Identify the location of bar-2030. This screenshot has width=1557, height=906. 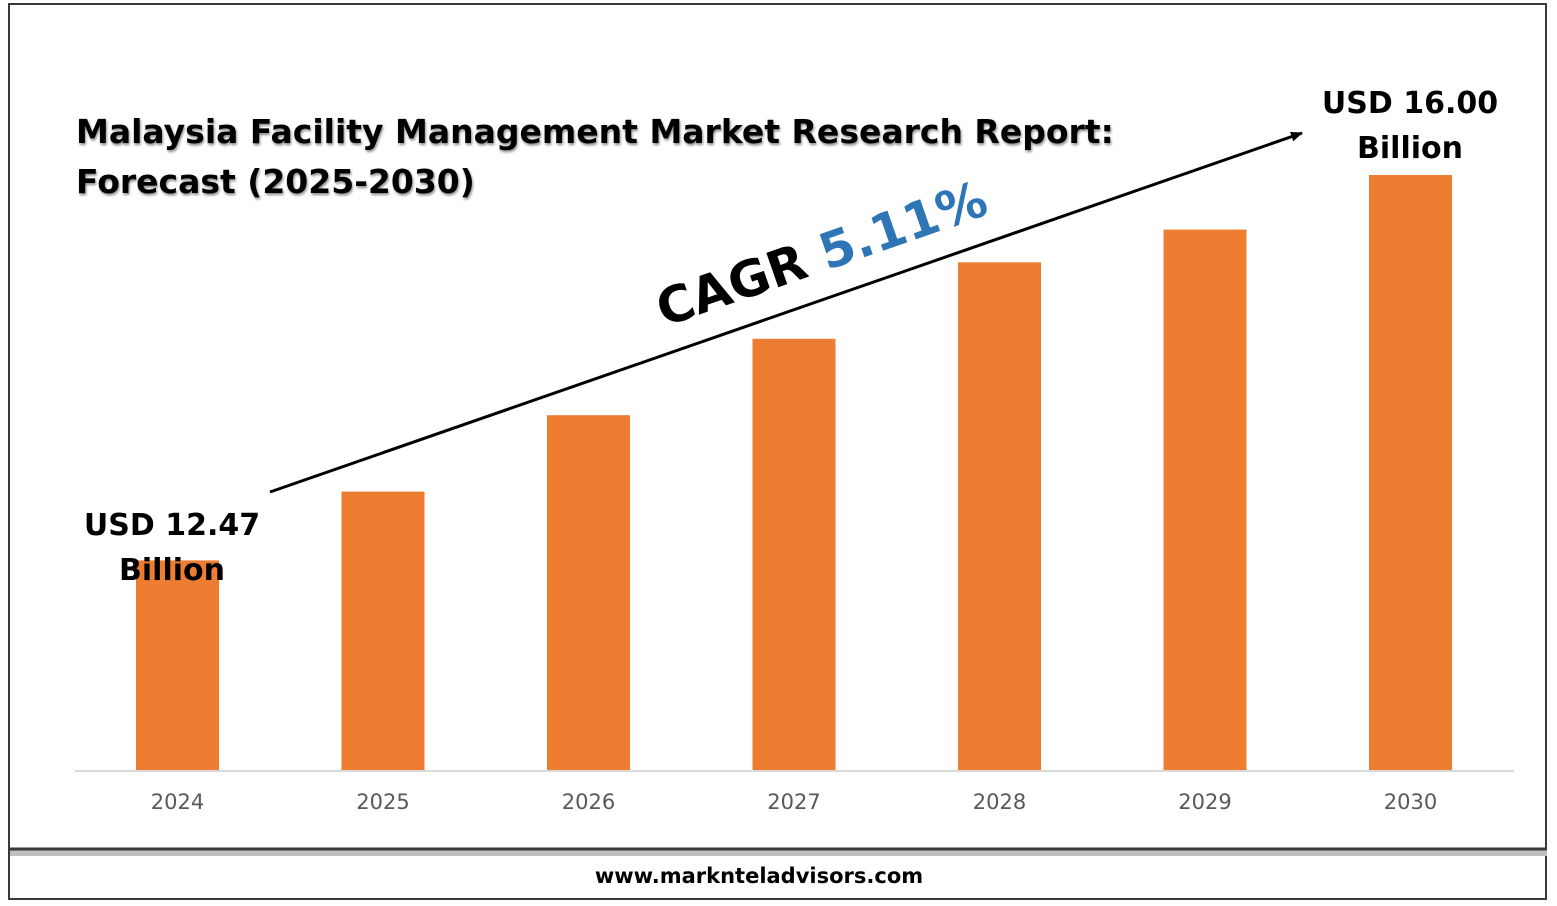
(1410, 472).